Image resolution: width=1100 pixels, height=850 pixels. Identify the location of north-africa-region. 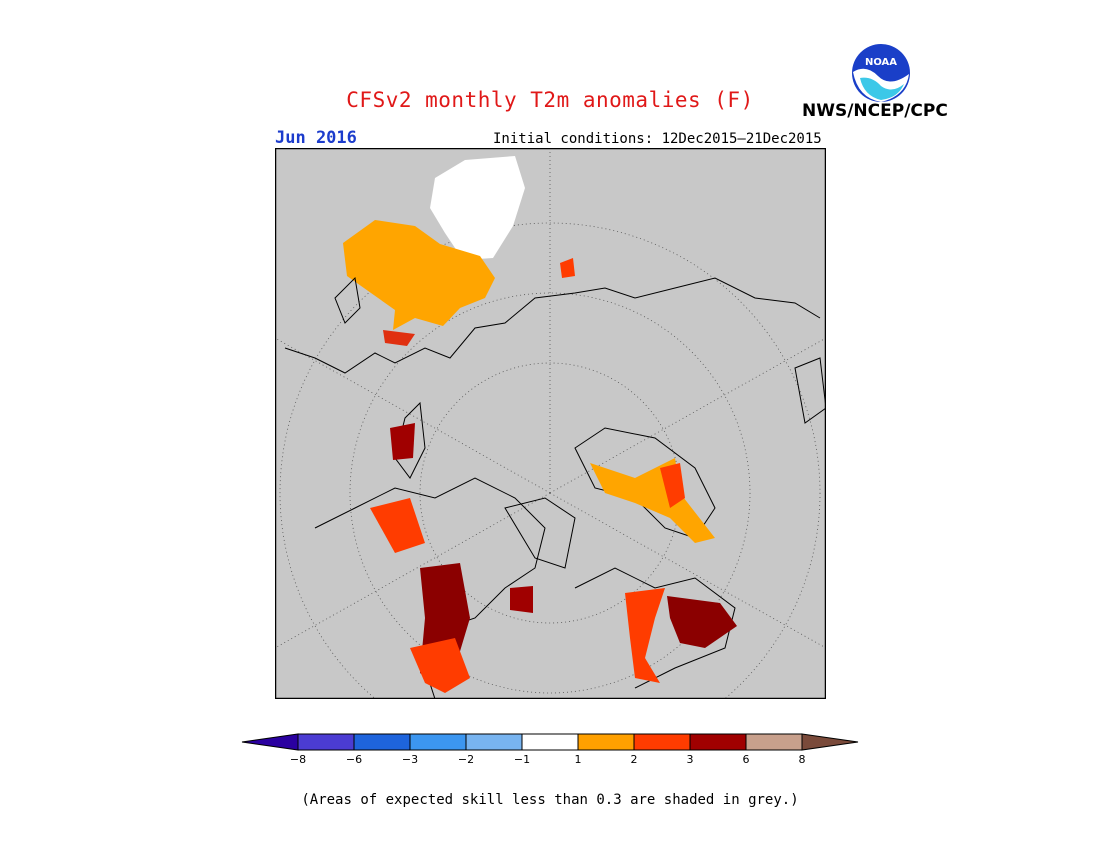
(477, 208).